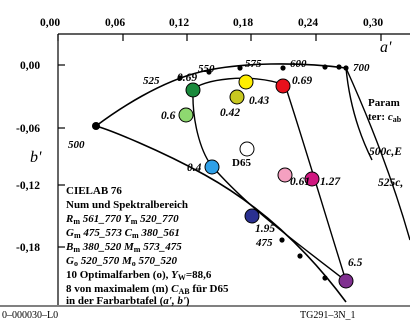  Describe the element at coordinates (384, 103) in the screenshot. I see `param-label: Param` at that location.